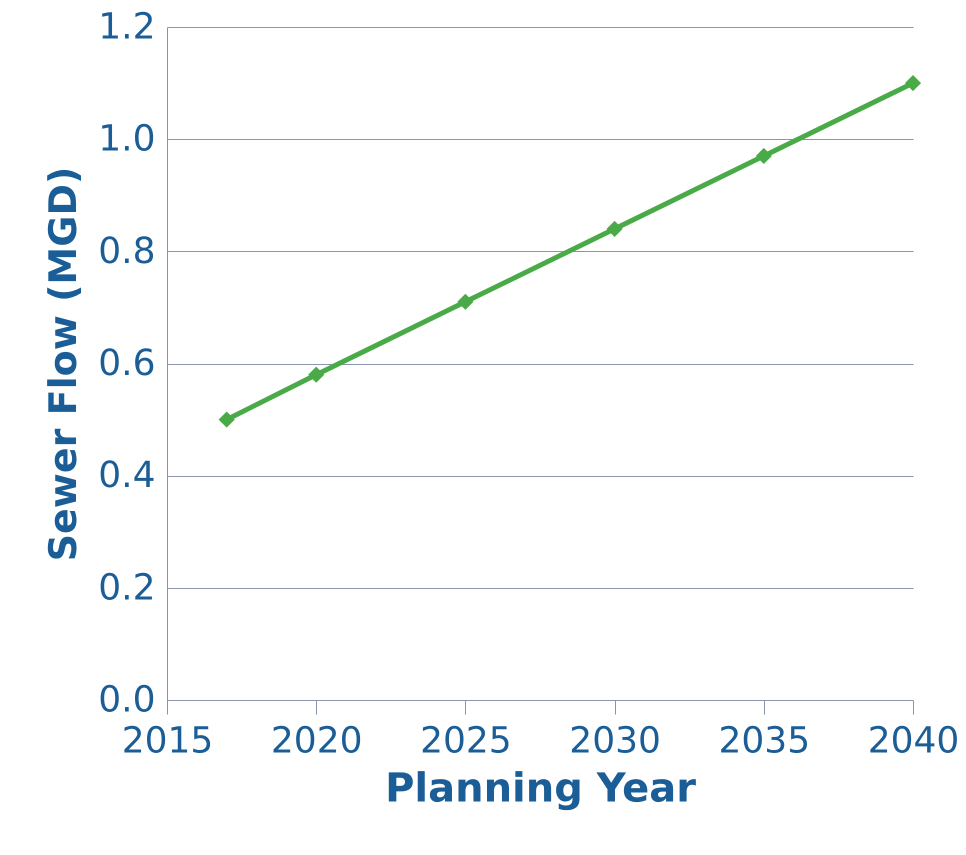 This screenshot has width=966, height=855. I want to click on y-tick-label: 0.8, so click(127, 251).